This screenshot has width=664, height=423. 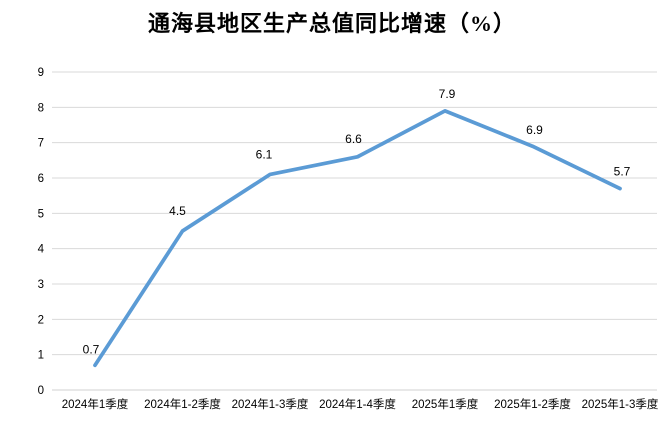 I want to click on data-point-label: 6.6, so click(x=353, y=139).